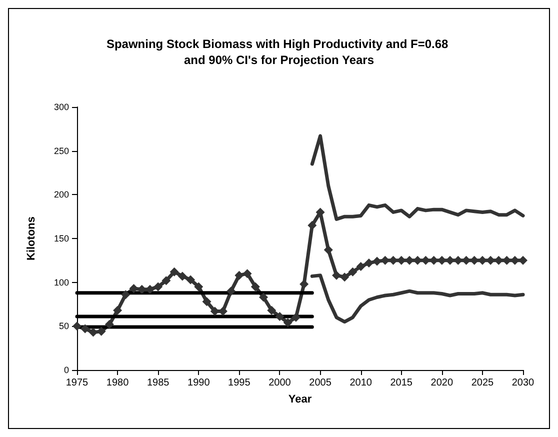 This screenshot has width=558, height=437. What do you see at coordinates (61, 151) in the screenshot?
I see `y-tick-label: 250` at bounding box center [61, 151].